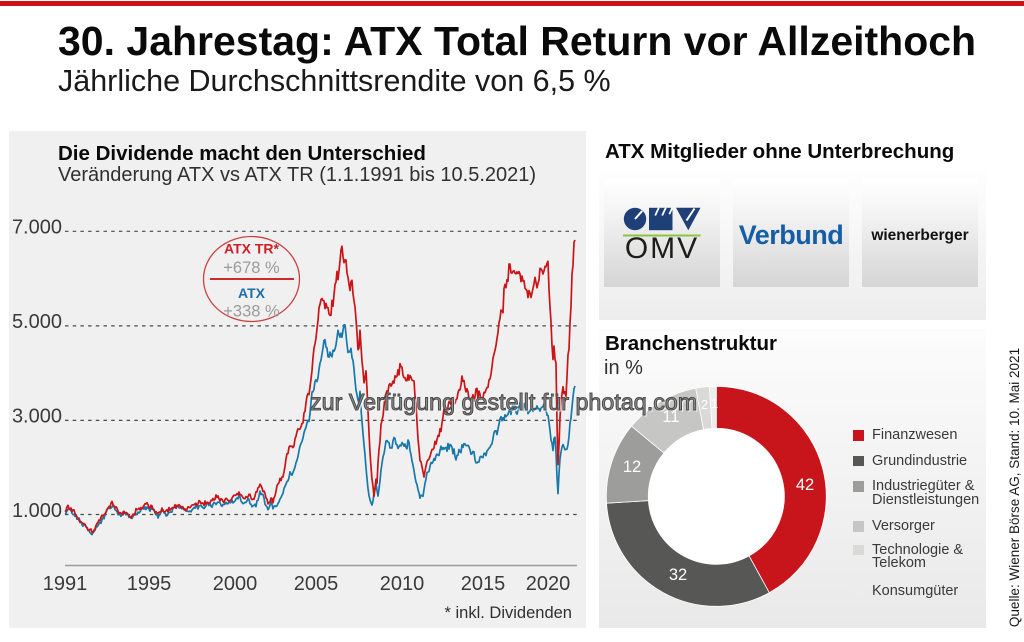  I want to click on svg-text: ATX, so click(252, 293).